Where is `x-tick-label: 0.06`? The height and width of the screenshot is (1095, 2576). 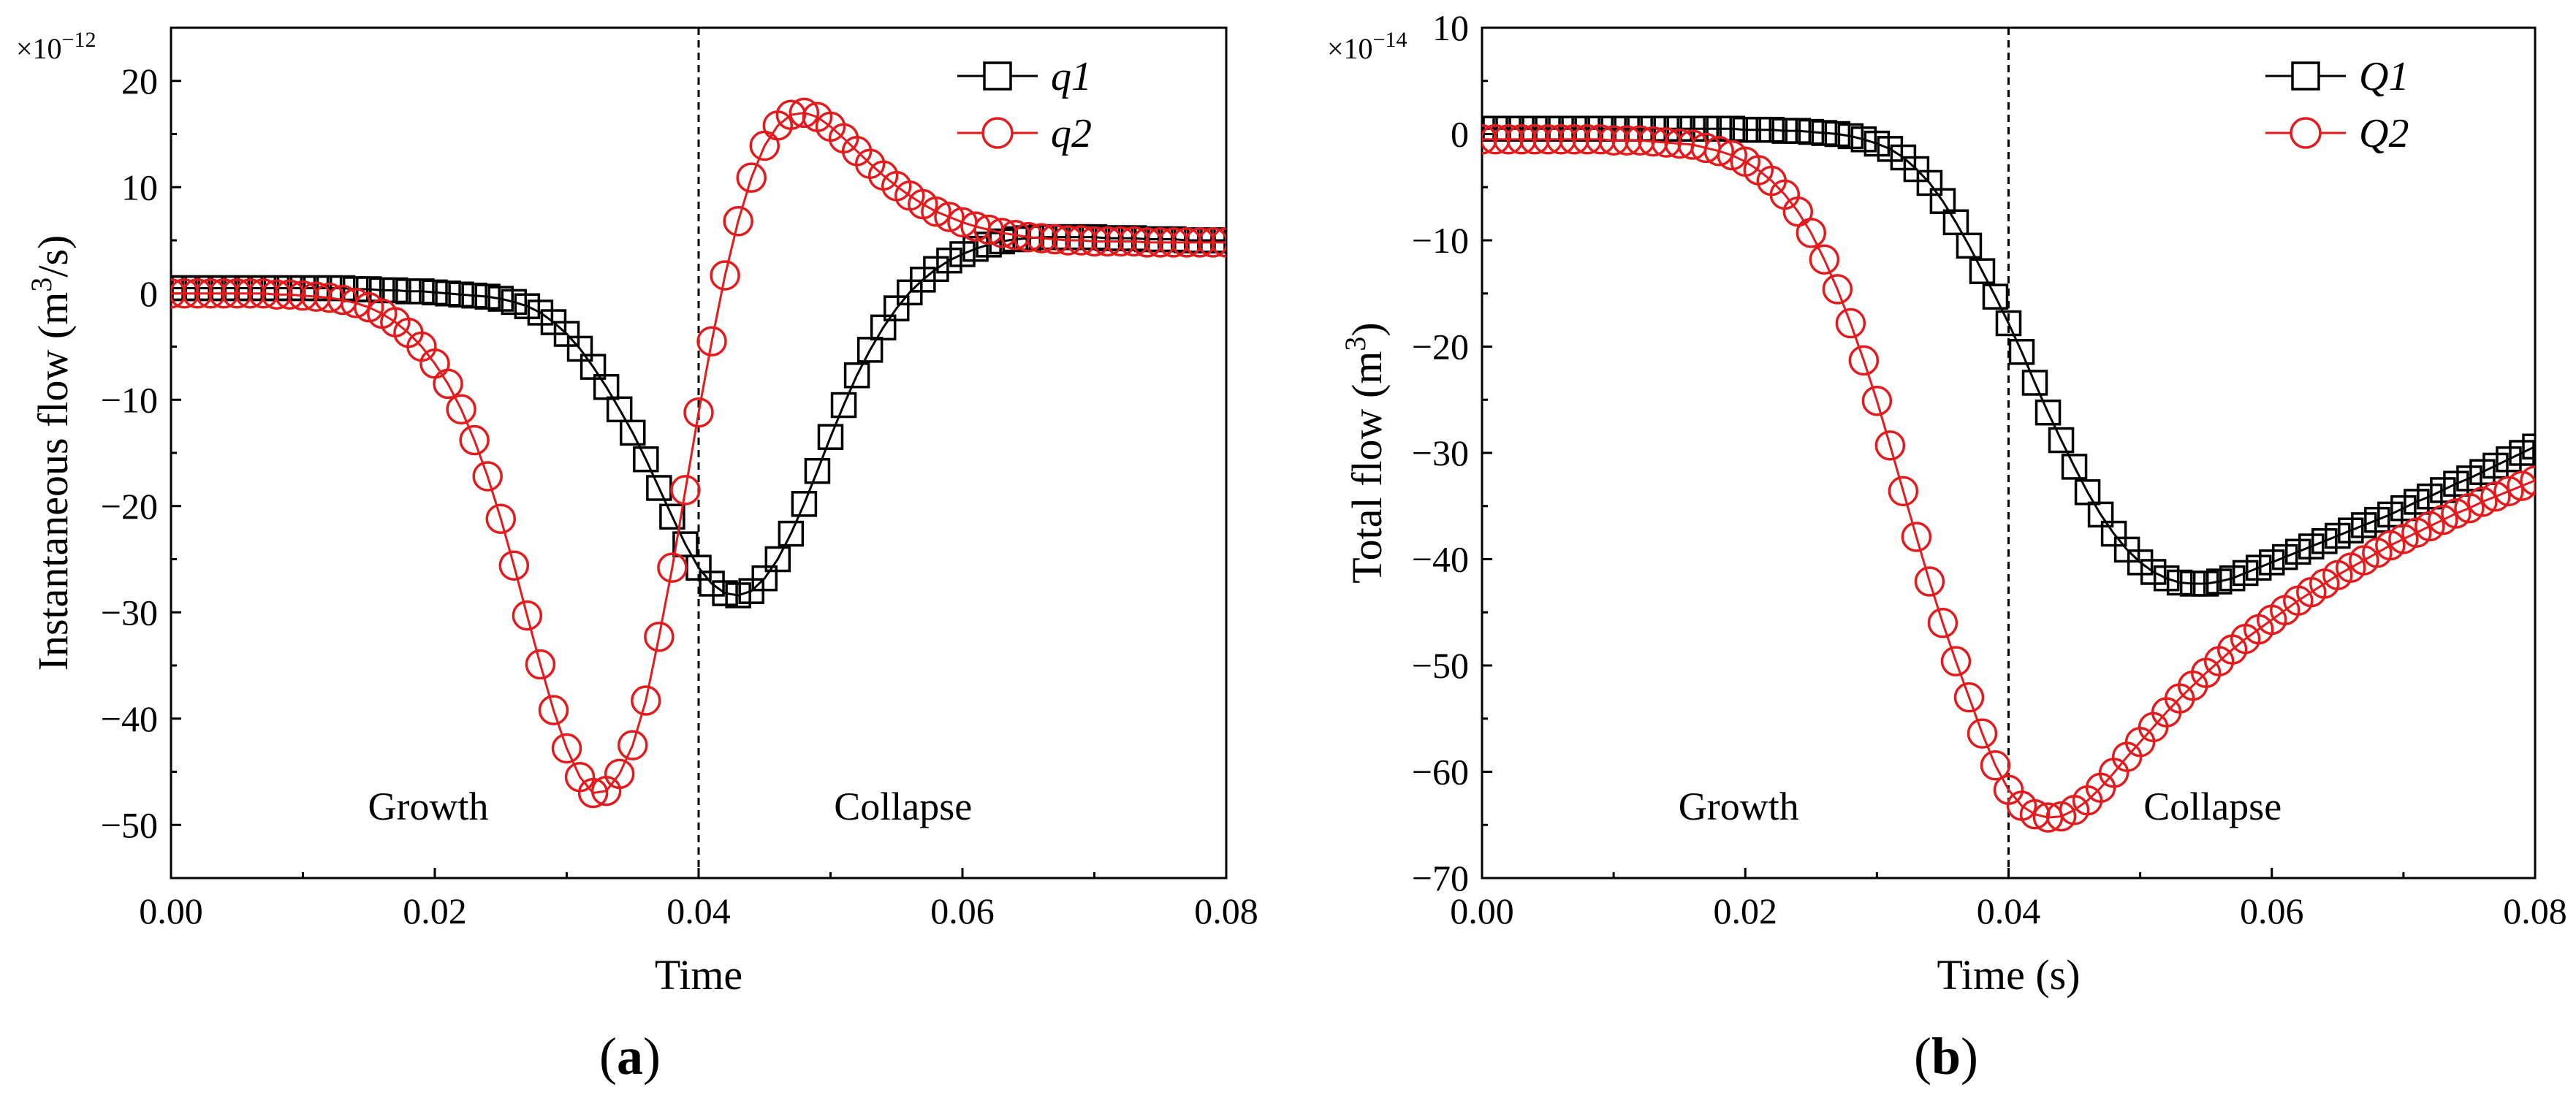
x-tick-label: 0.06 is located at coordinates (963, 910).